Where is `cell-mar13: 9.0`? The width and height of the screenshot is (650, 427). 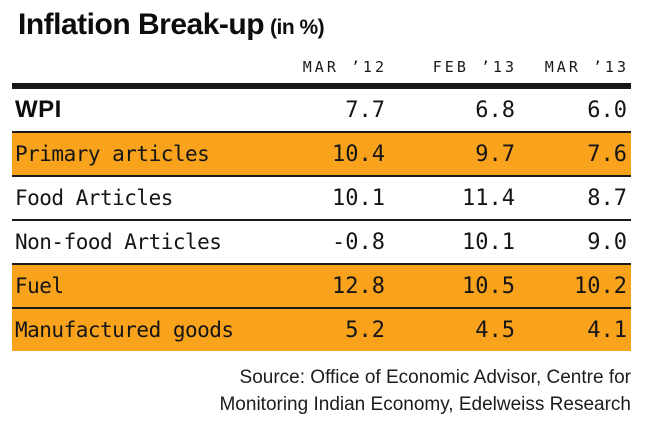
cell-mar13: 9.0 is located at coordinates (607, 242).